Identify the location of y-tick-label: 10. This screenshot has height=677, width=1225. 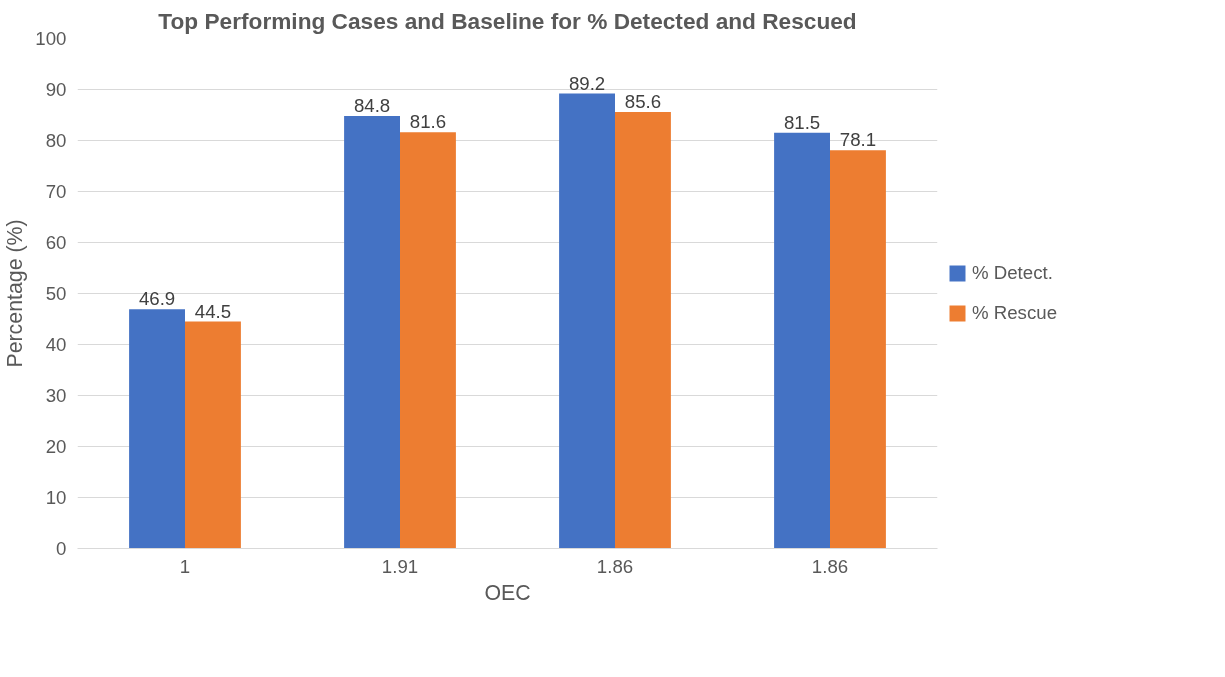
(56, 497).